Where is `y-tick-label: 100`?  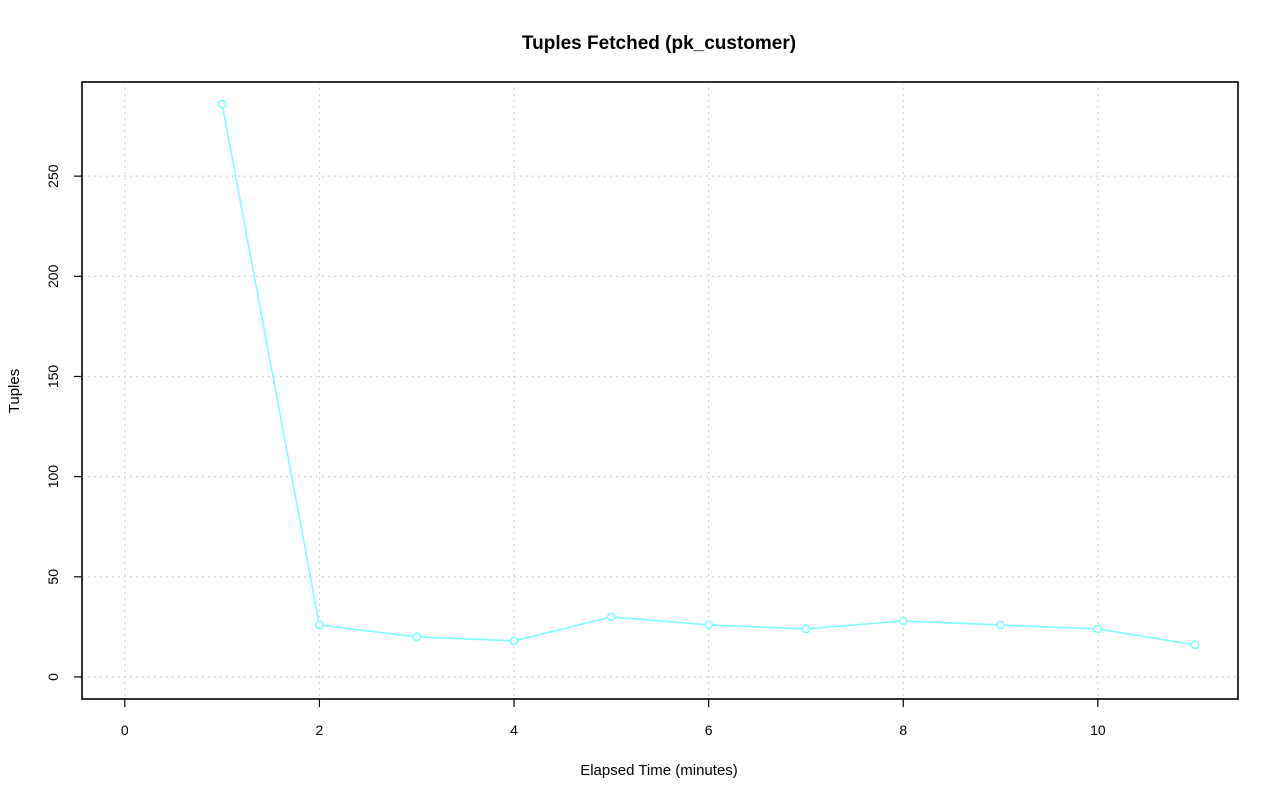 y-tick-label: 100 is located at coordinates (53, 477).